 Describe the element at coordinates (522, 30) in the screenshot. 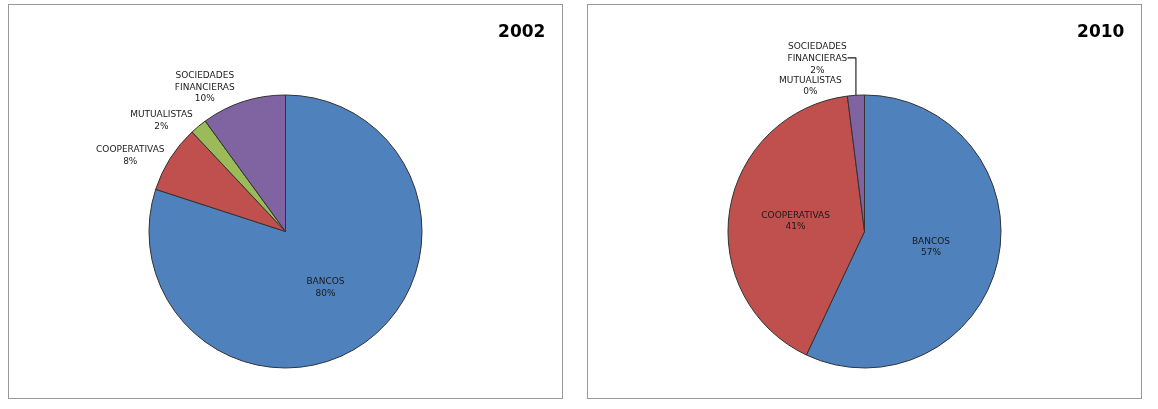

I see `text: 2002` at that location.